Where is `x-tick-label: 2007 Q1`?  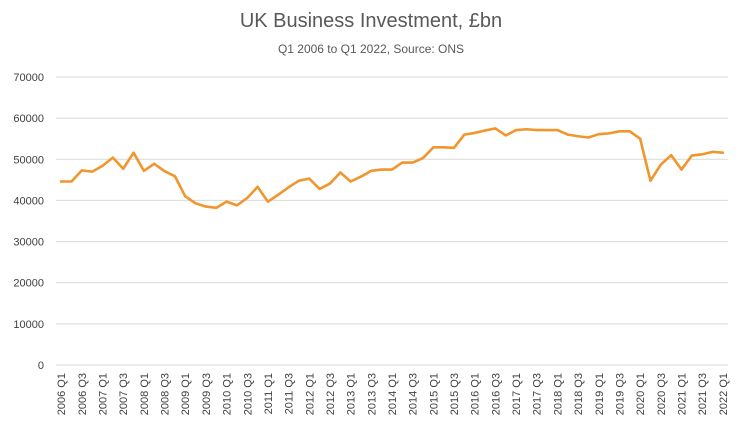 x-tick-label: 2007 Q1 is located at coordinates (104, 394).